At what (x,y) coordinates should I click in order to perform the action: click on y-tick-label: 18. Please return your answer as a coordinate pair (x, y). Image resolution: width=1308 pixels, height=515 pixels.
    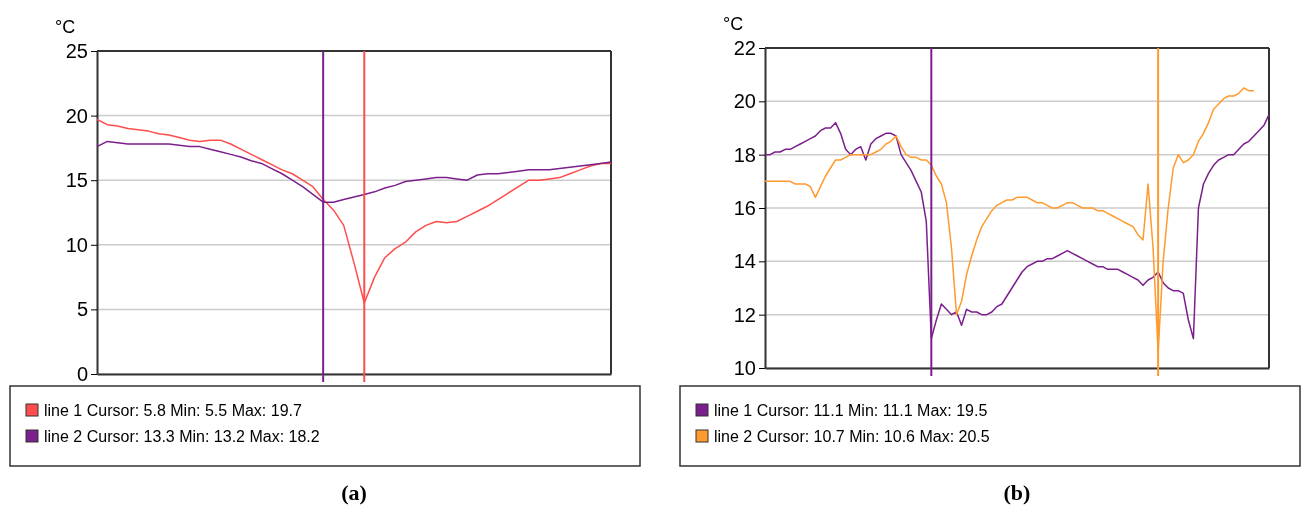
    Looking at the image, I should click on (744, 154).